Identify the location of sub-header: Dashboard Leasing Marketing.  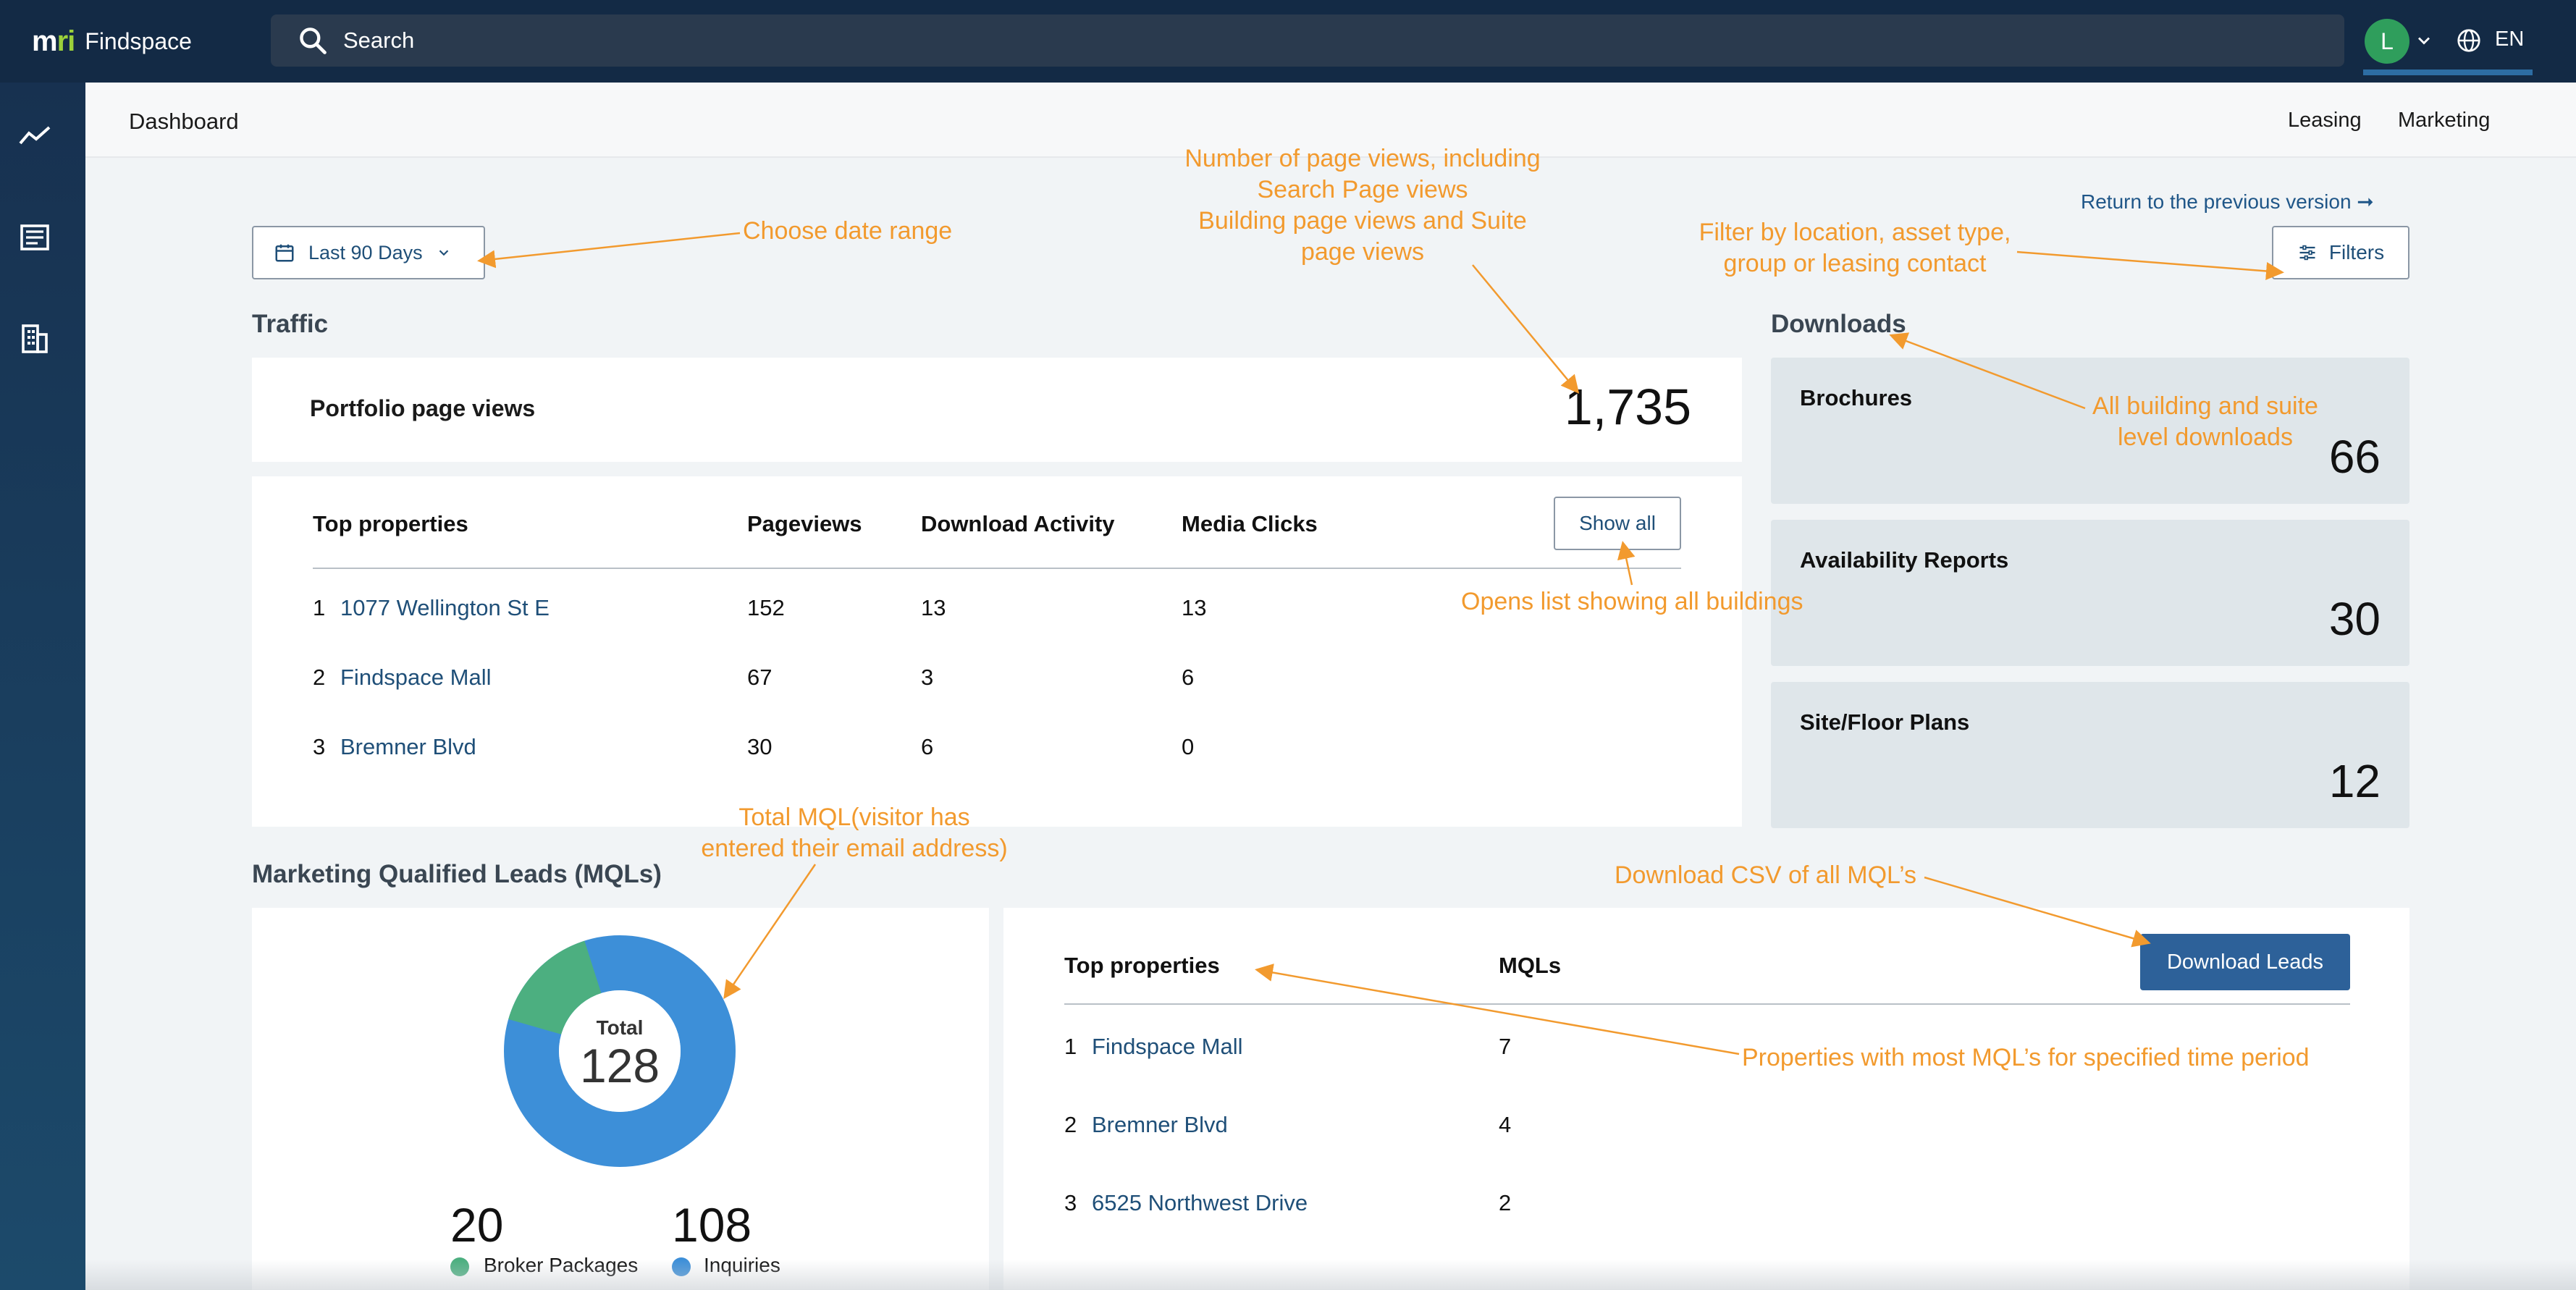
(1330, 120).